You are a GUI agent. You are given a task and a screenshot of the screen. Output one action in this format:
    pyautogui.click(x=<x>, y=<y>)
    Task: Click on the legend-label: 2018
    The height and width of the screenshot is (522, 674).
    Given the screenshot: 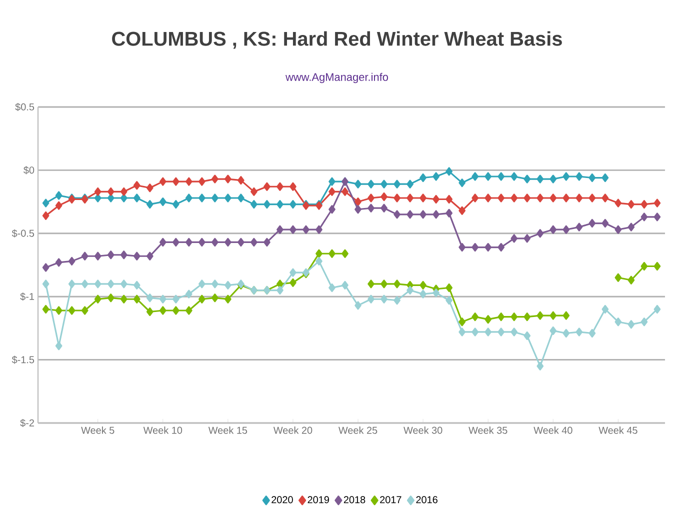 What is the action you would take?
    pyautogui.click(x=355, y=500)
    